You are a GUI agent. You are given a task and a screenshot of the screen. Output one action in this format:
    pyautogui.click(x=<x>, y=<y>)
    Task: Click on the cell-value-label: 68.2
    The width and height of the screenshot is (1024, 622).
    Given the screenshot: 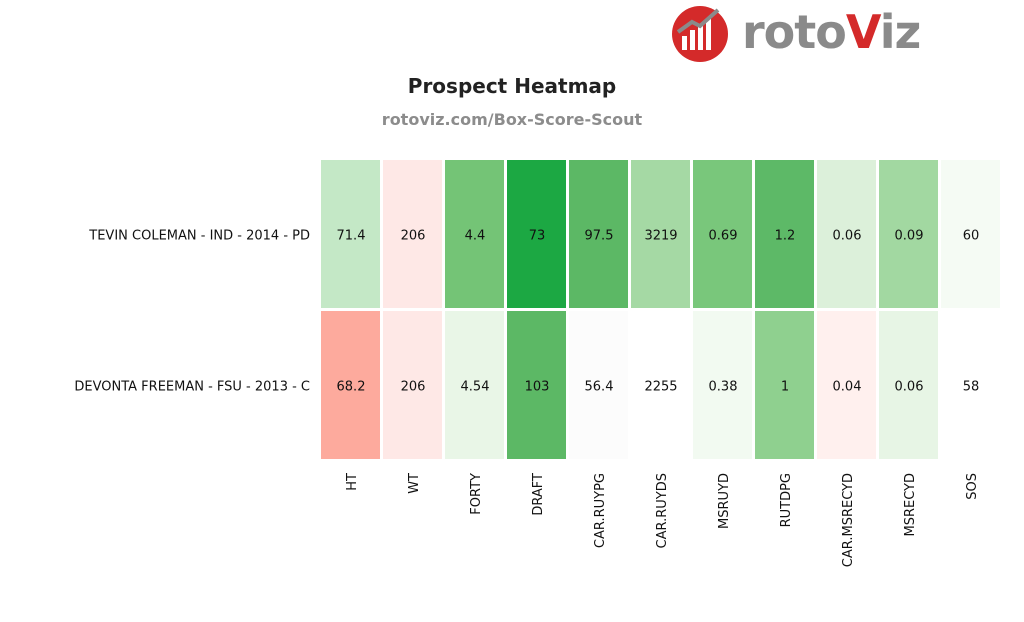 What is the action you would take?
    pyautogui.click(x=351, y=387)
    